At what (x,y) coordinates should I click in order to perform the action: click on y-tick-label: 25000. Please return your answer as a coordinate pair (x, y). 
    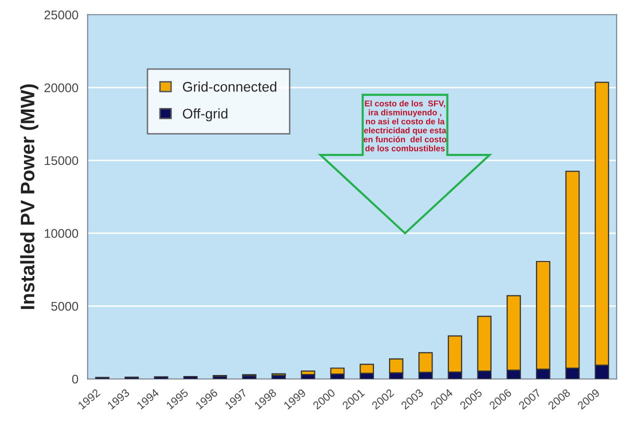
    Looking at the image, I should click on (61, 15).